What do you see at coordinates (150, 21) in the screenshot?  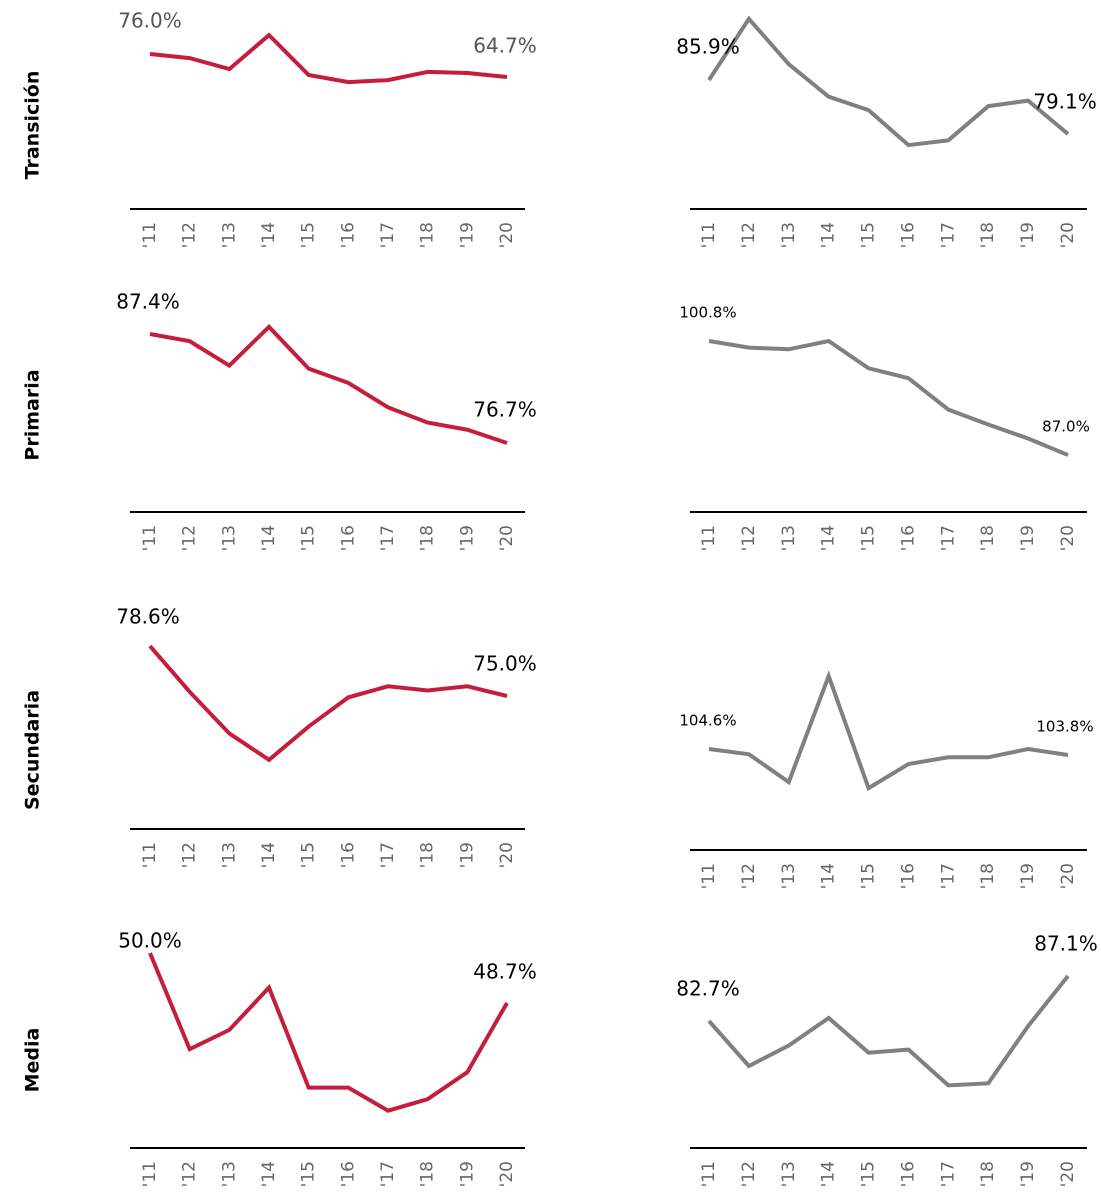 I see `value-label: 76.0%` at bounding box center [150, 21].